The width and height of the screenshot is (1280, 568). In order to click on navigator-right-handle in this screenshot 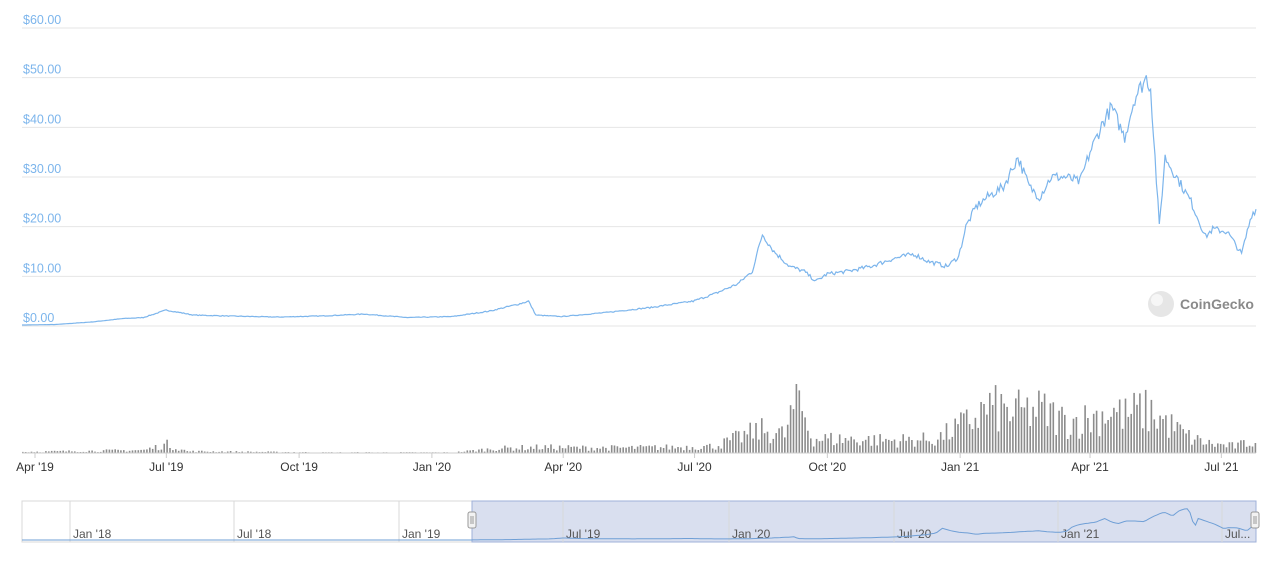, I will do `click(1255, 520)`.